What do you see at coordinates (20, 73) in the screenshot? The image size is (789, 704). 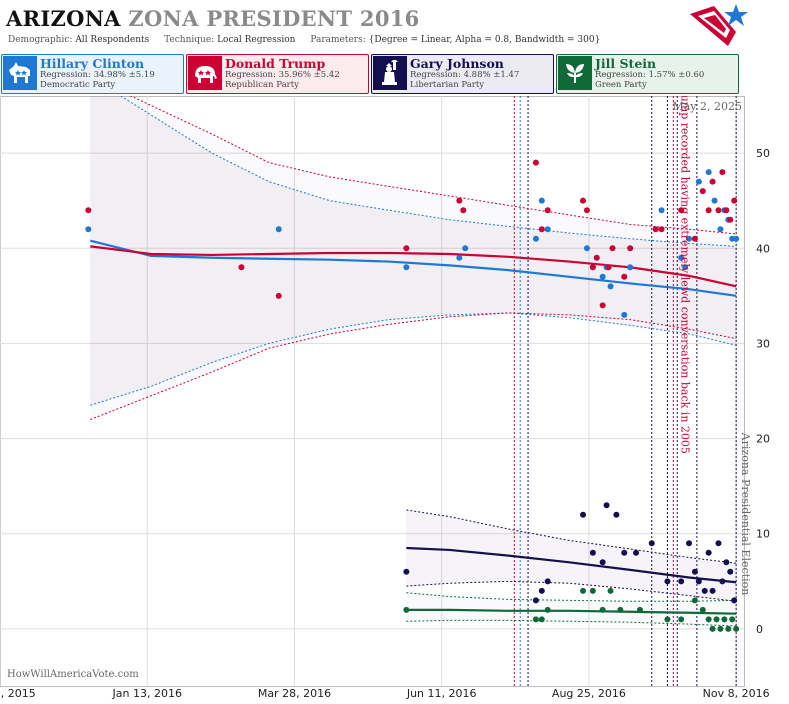 I see `donkey-icon` at bounding box center [20, 73].